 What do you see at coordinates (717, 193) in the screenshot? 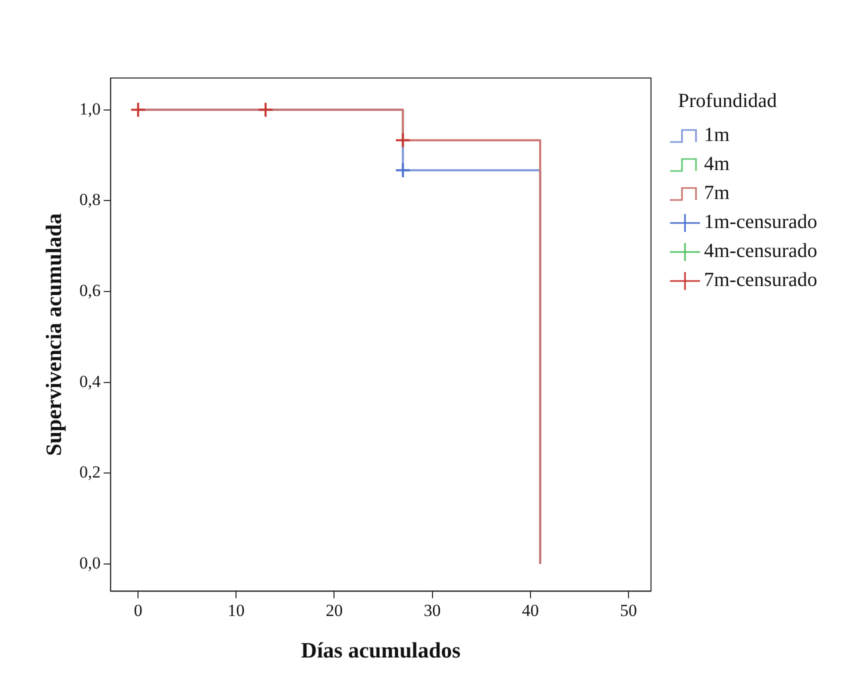
I see `legend-label: 7m` at bounding box center [717, 193].